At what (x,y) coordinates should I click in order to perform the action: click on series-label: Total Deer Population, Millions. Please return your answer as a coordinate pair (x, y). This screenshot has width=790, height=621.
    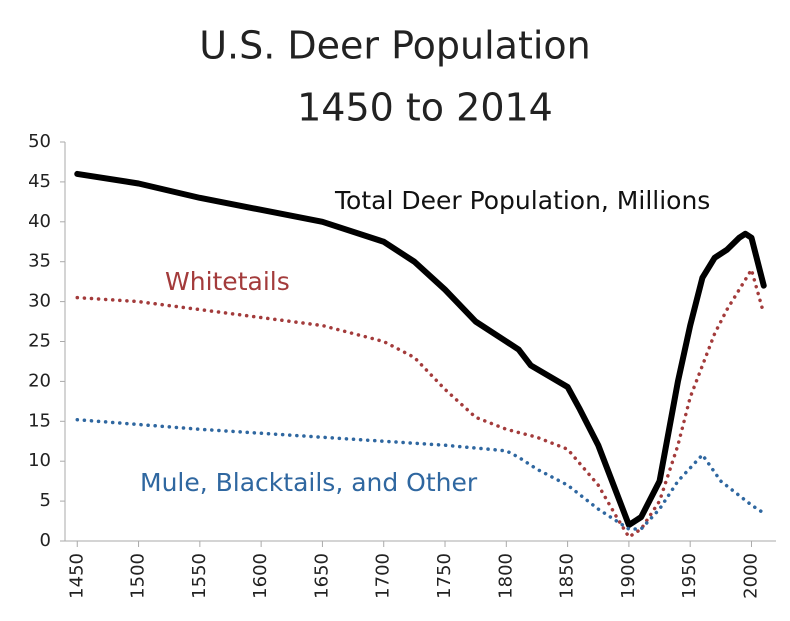
    Looking at the image, I should click on (522, 200).